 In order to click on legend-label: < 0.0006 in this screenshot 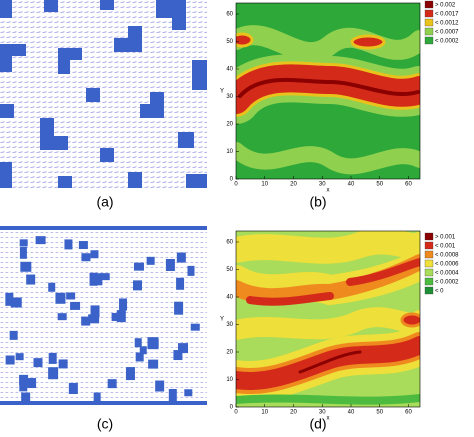, I will do `click(447, 265)`.